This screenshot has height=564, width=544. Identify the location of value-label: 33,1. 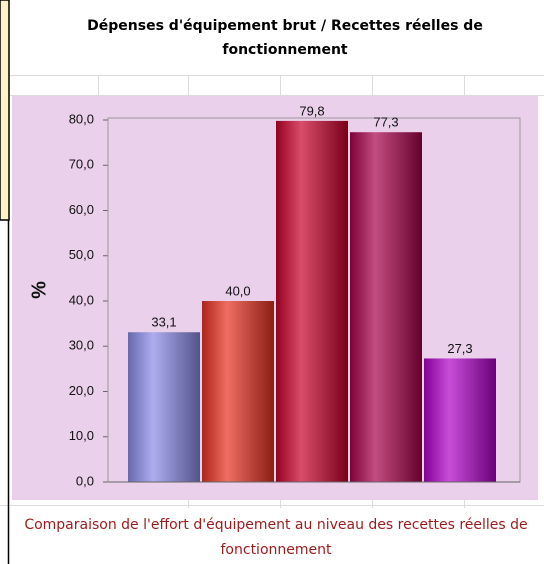
(163, 322).